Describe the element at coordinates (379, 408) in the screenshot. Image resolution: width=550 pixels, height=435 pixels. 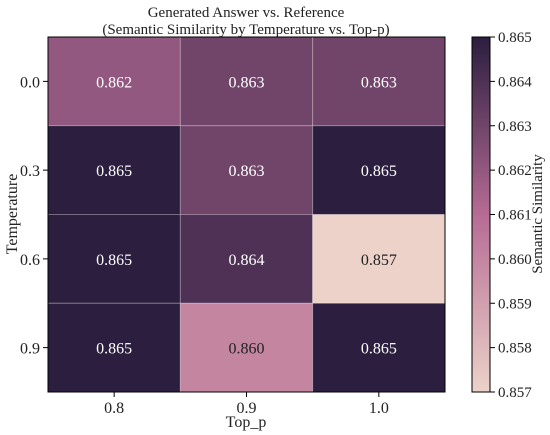
I see `x-tick-label: 1.0` at that location.